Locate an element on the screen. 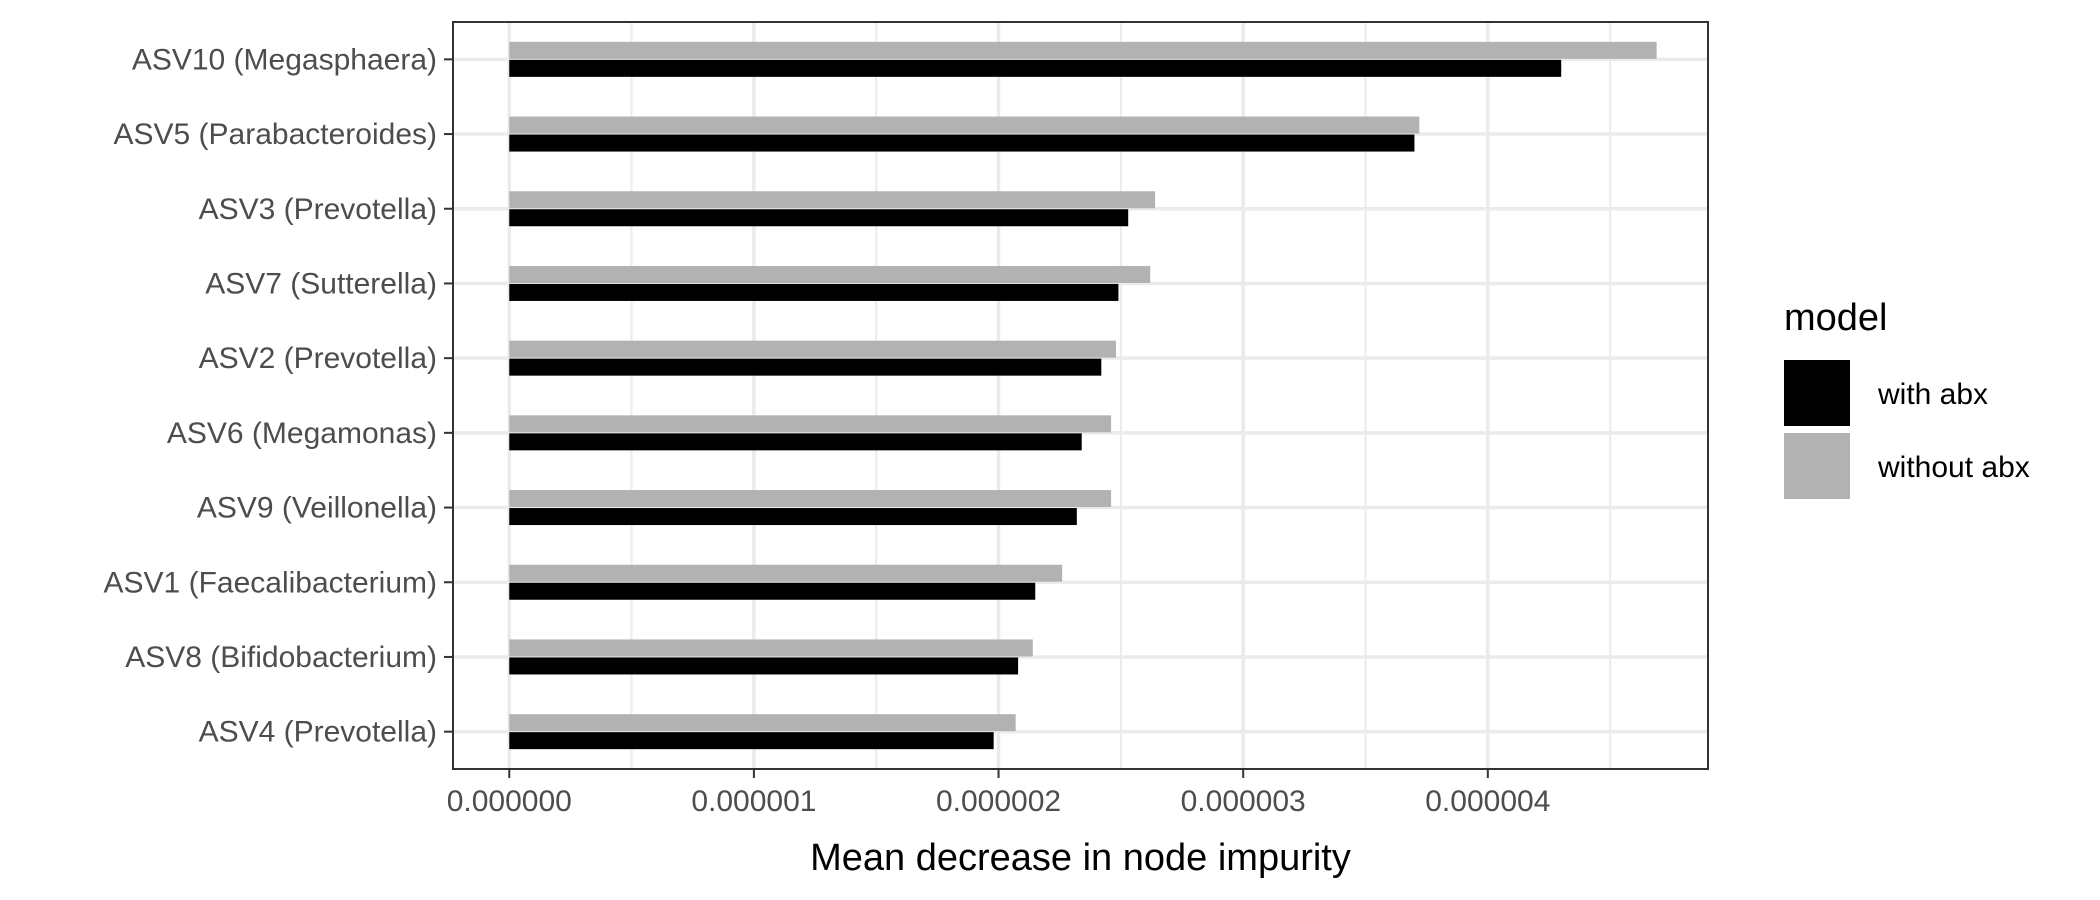 Image resolution: width=2100 pixels, height=900 pixels. legend-key-without-abx is located at coordinates (1817, 466).